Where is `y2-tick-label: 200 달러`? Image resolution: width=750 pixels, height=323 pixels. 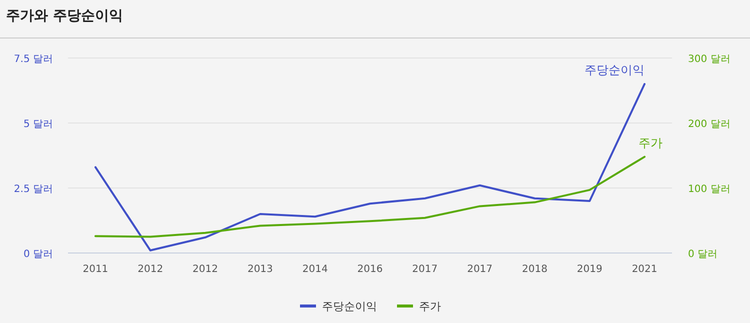 y2-tick-label: 200 달러 is located at coordinates (709, 124).